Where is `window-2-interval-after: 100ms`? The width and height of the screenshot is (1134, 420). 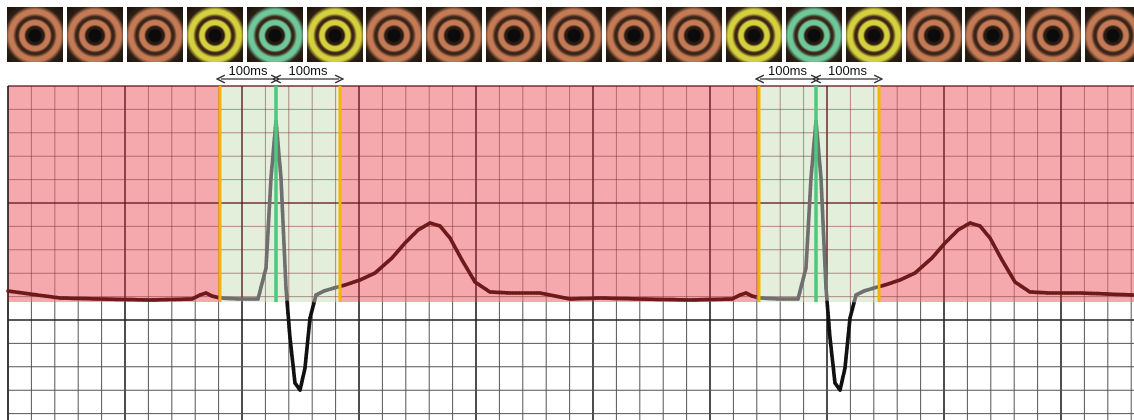
window-2-interval-after: 100ms is located at coordinates (847, 71).